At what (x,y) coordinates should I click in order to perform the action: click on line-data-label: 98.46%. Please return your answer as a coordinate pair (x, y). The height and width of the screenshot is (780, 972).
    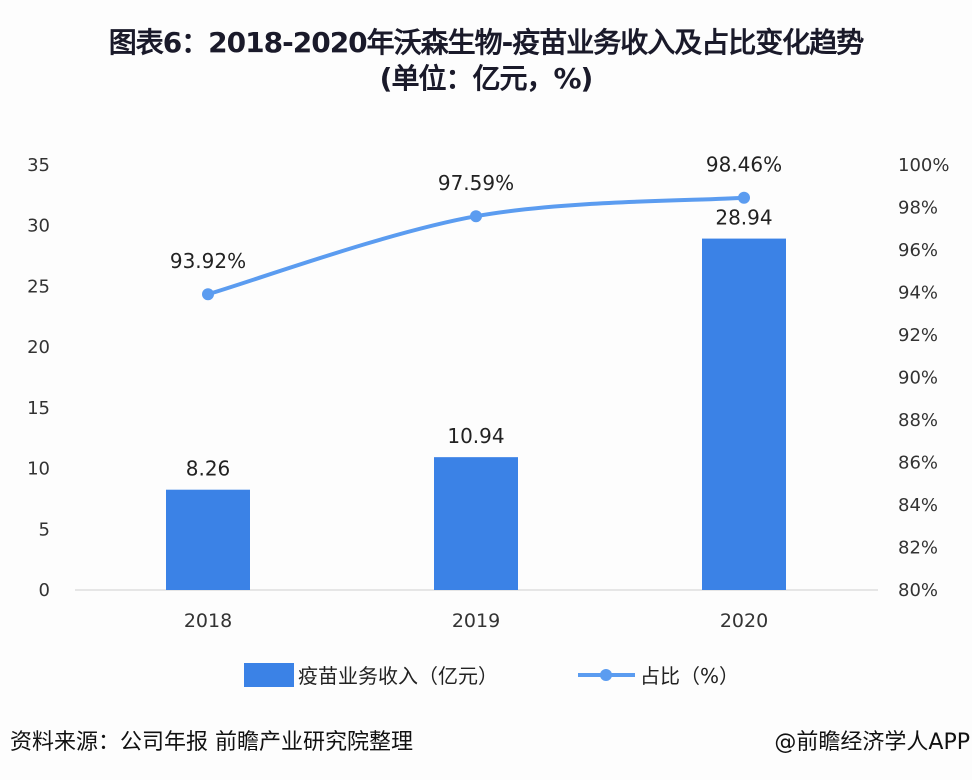
    Looking at the image, I should click on (744, 165).